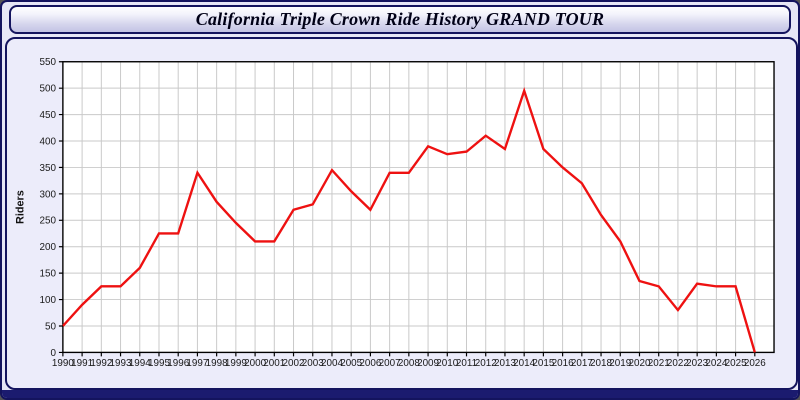  Describe the element at coordinates (678, 363) in the screenshot. I see `x-tick-label: 2022` at that location.